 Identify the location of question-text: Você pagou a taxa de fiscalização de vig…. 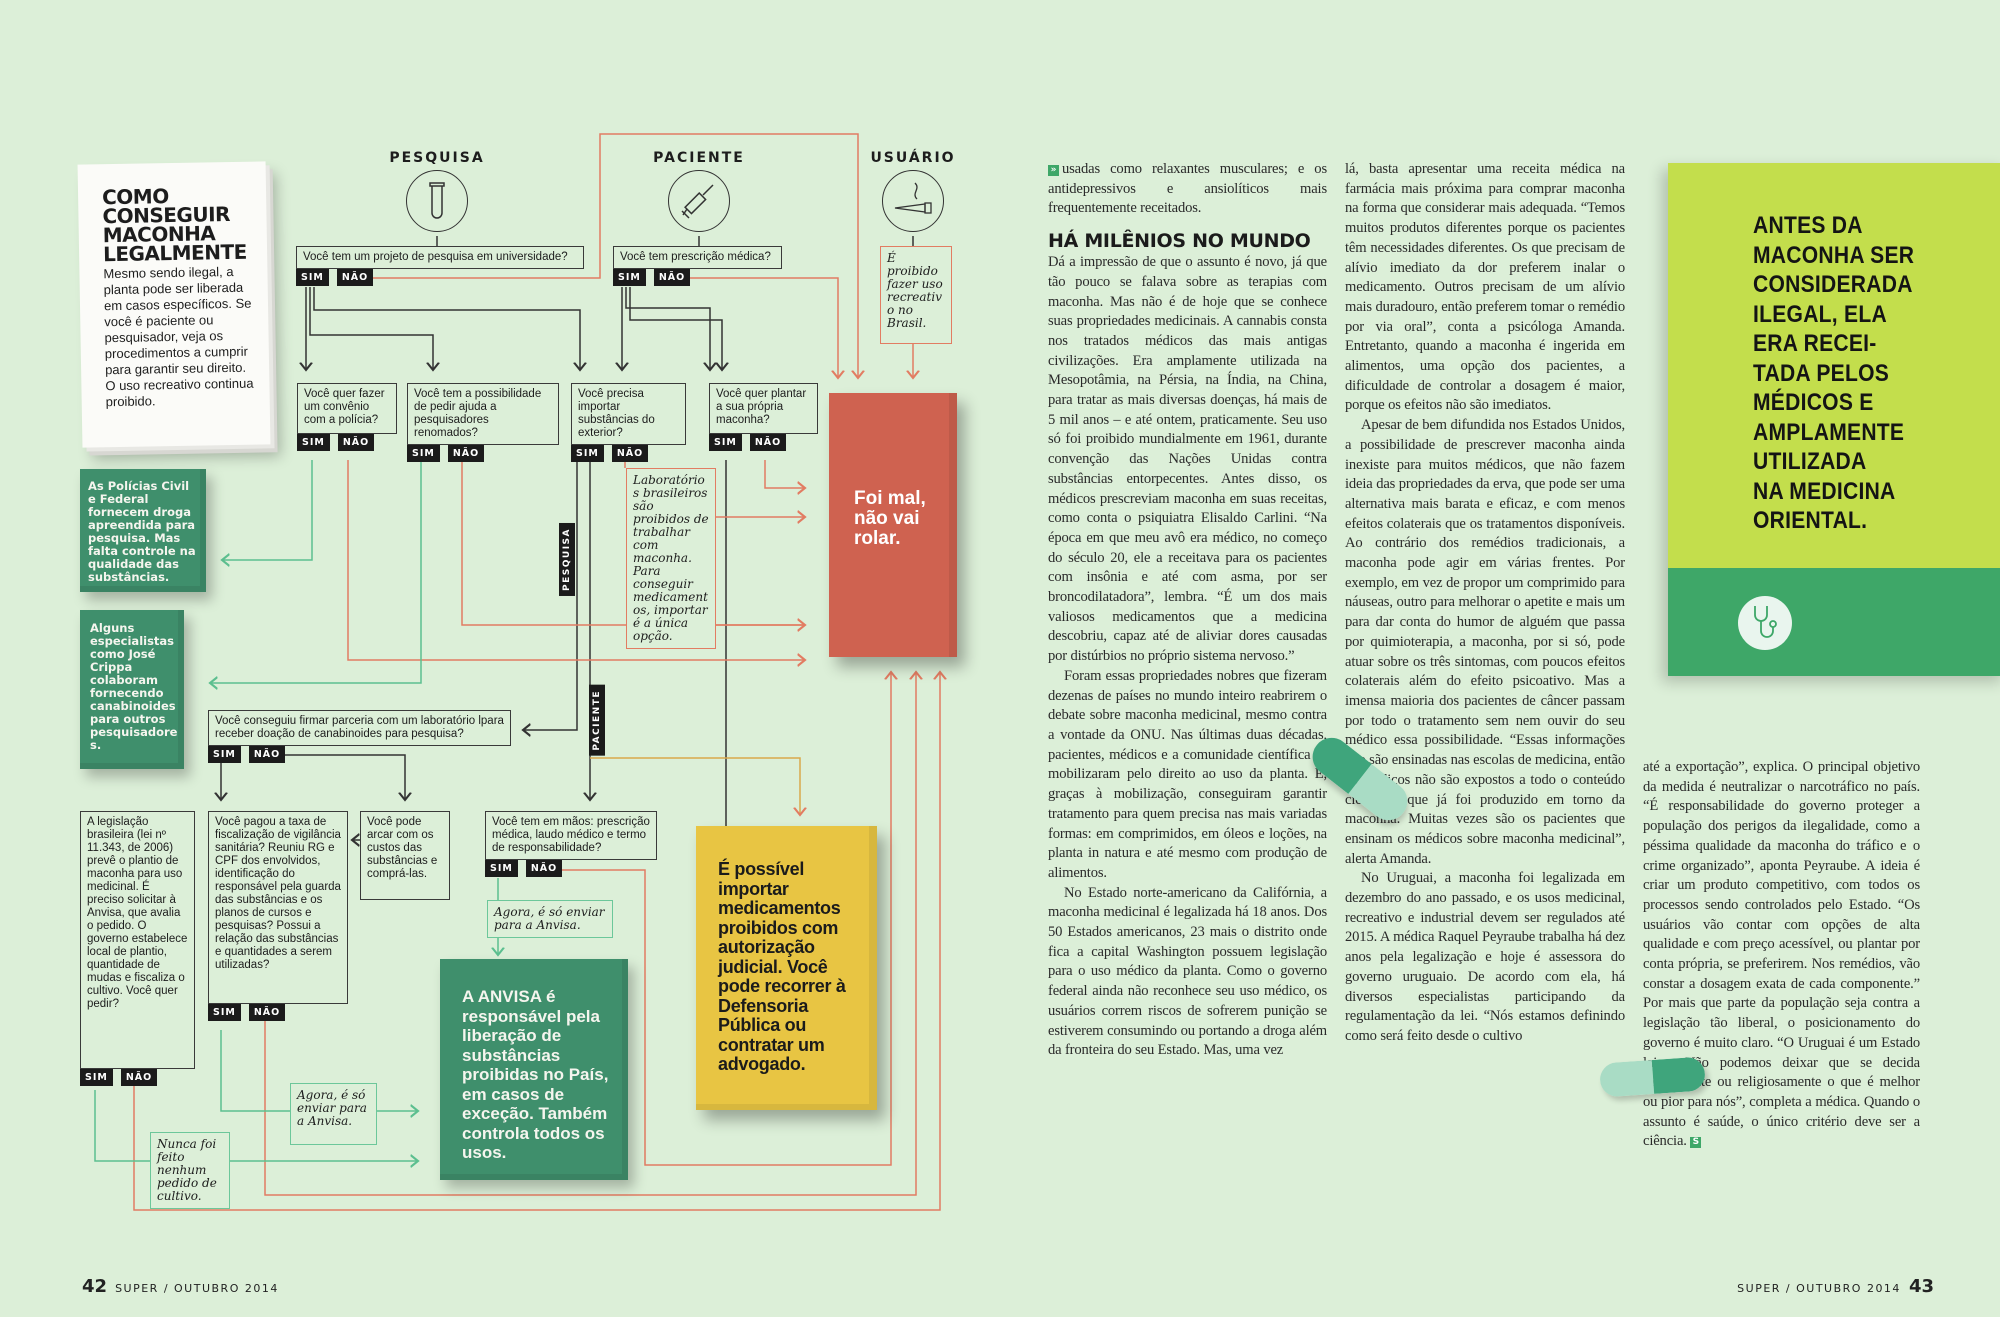
(278, 907).